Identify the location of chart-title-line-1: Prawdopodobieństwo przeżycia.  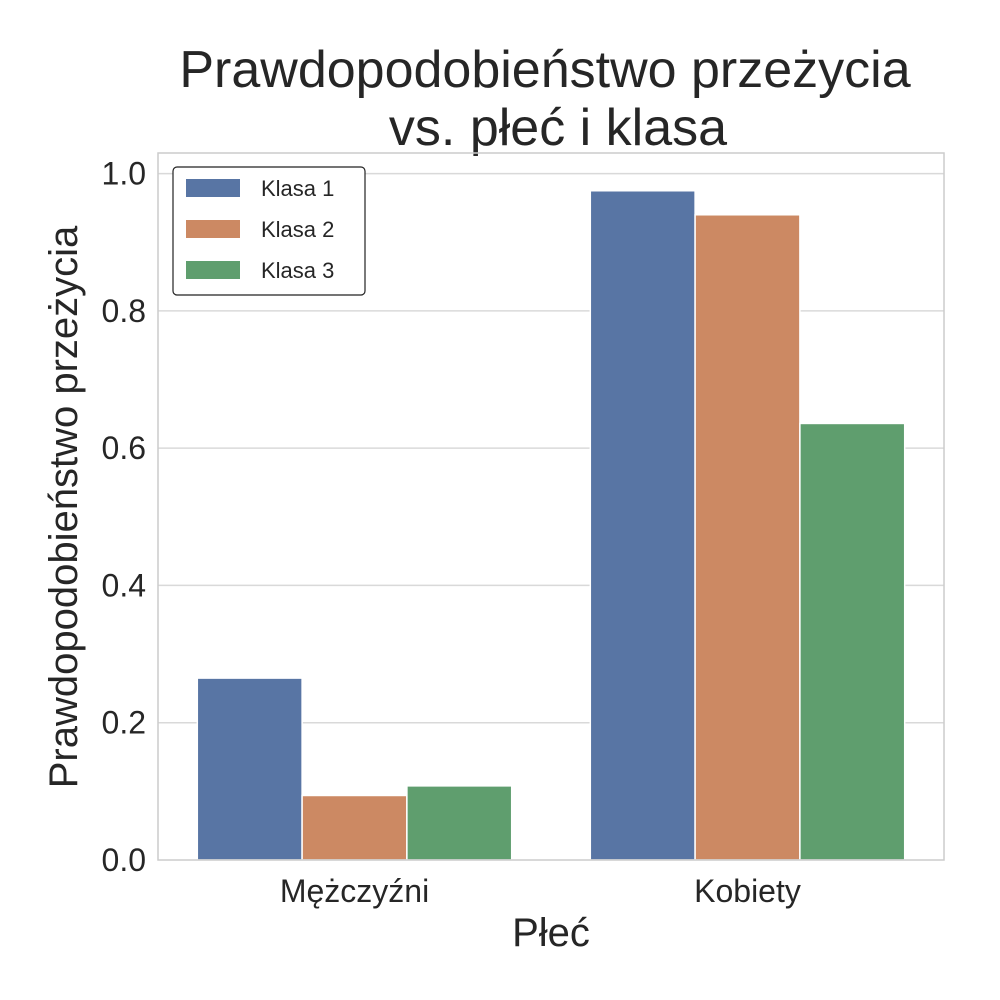
(544, 70).